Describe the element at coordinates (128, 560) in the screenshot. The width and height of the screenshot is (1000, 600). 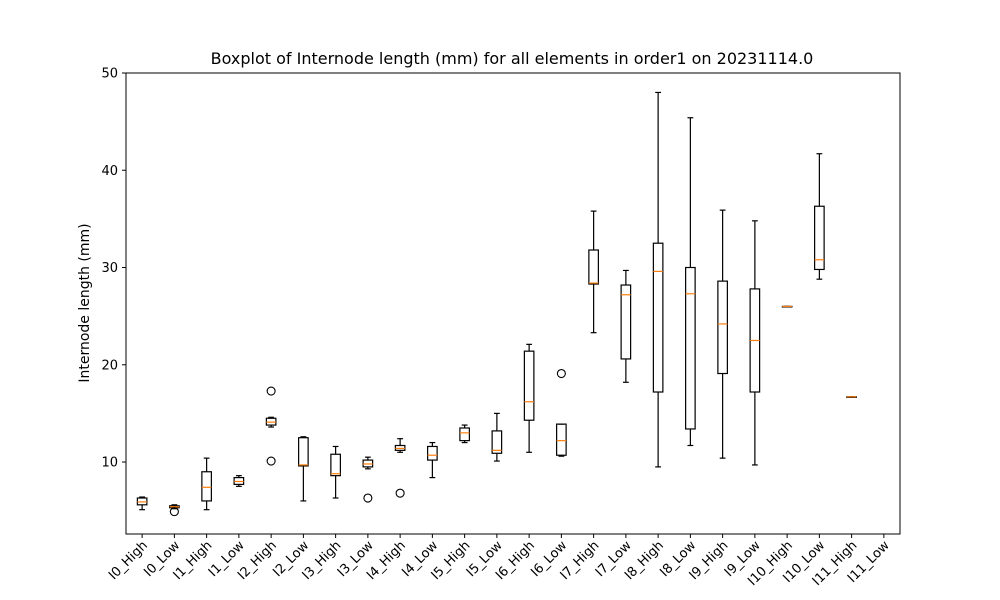
I see `x-tick-label: I0_High` at that location.